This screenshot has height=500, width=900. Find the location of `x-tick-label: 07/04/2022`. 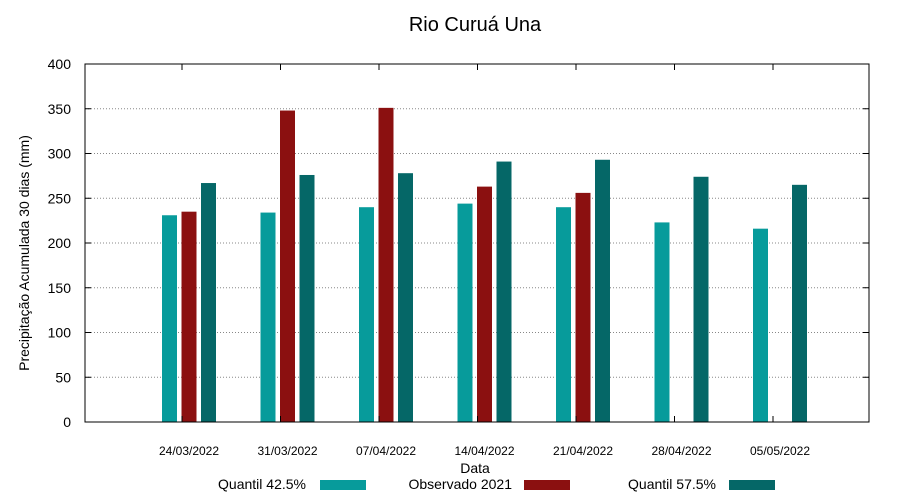

x-tick-label: 07/04/2022 is located at coordinates (386, 451).